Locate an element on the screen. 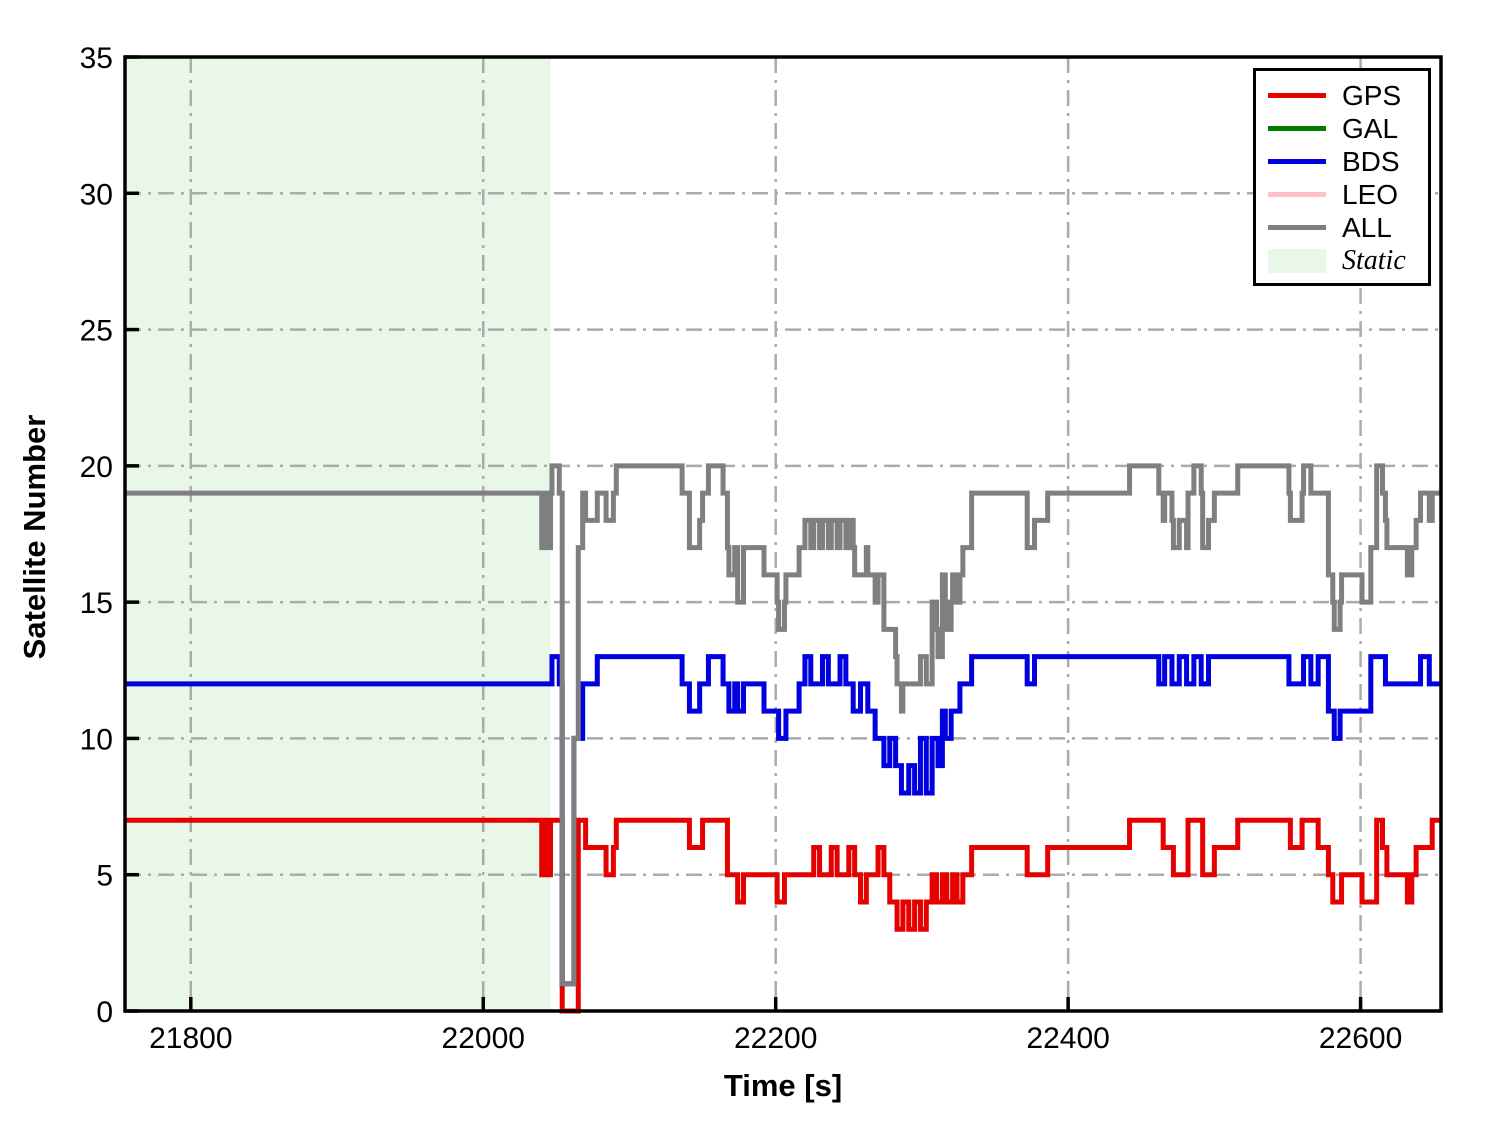 This screenshot has width=1488, height=1133. y-tick-label: 35 is located at coordinates (96, 58).